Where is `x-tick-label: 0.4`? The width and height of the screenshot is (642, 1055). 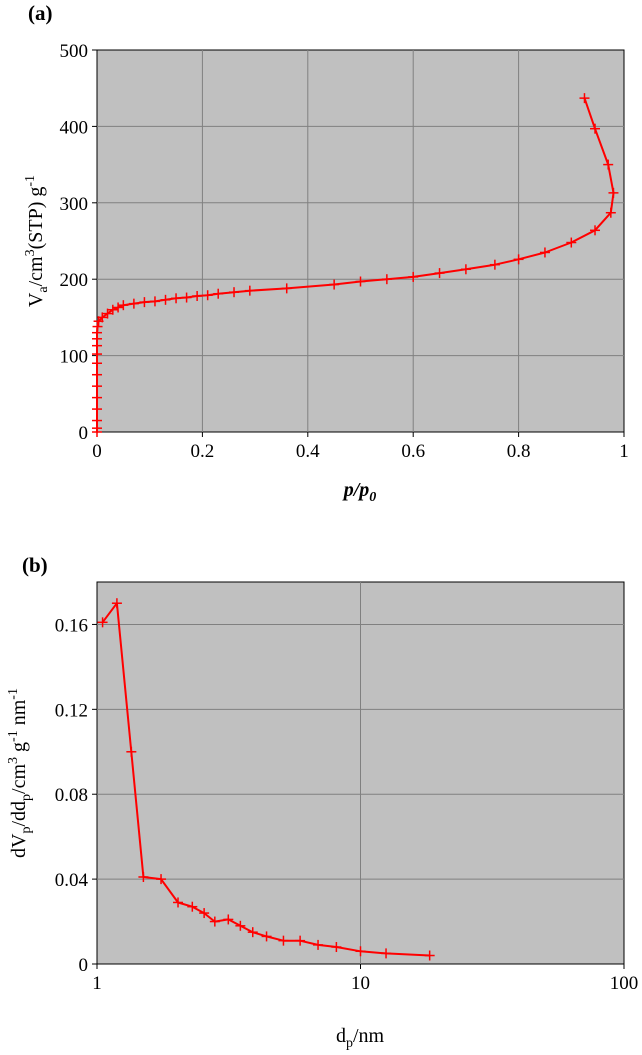
x-tick-label: 0.4 is located at coordinates (308, 451).